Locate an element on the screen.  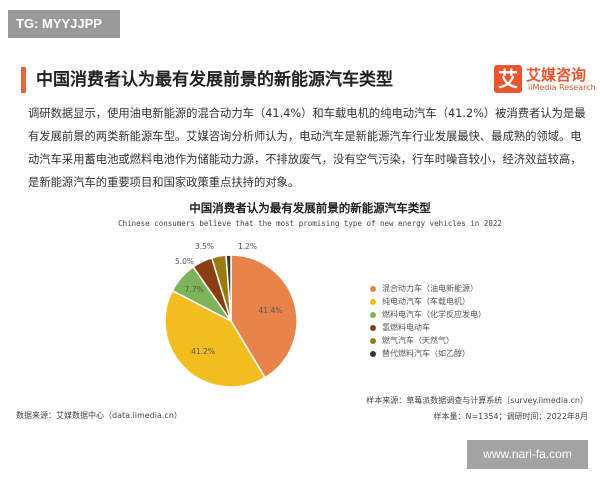
legend-item: 燃料电汽车（化学反应发电） is located at coordinates (428, 314).